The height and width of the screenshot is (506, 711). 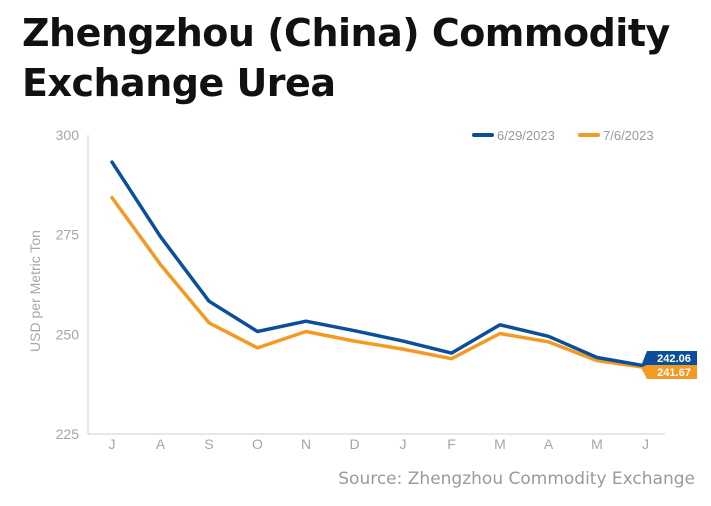 What do you see at coordinates (306, 444) in the screenshot?
I see `x-tick-label: N` at bounding box center [306, 444].